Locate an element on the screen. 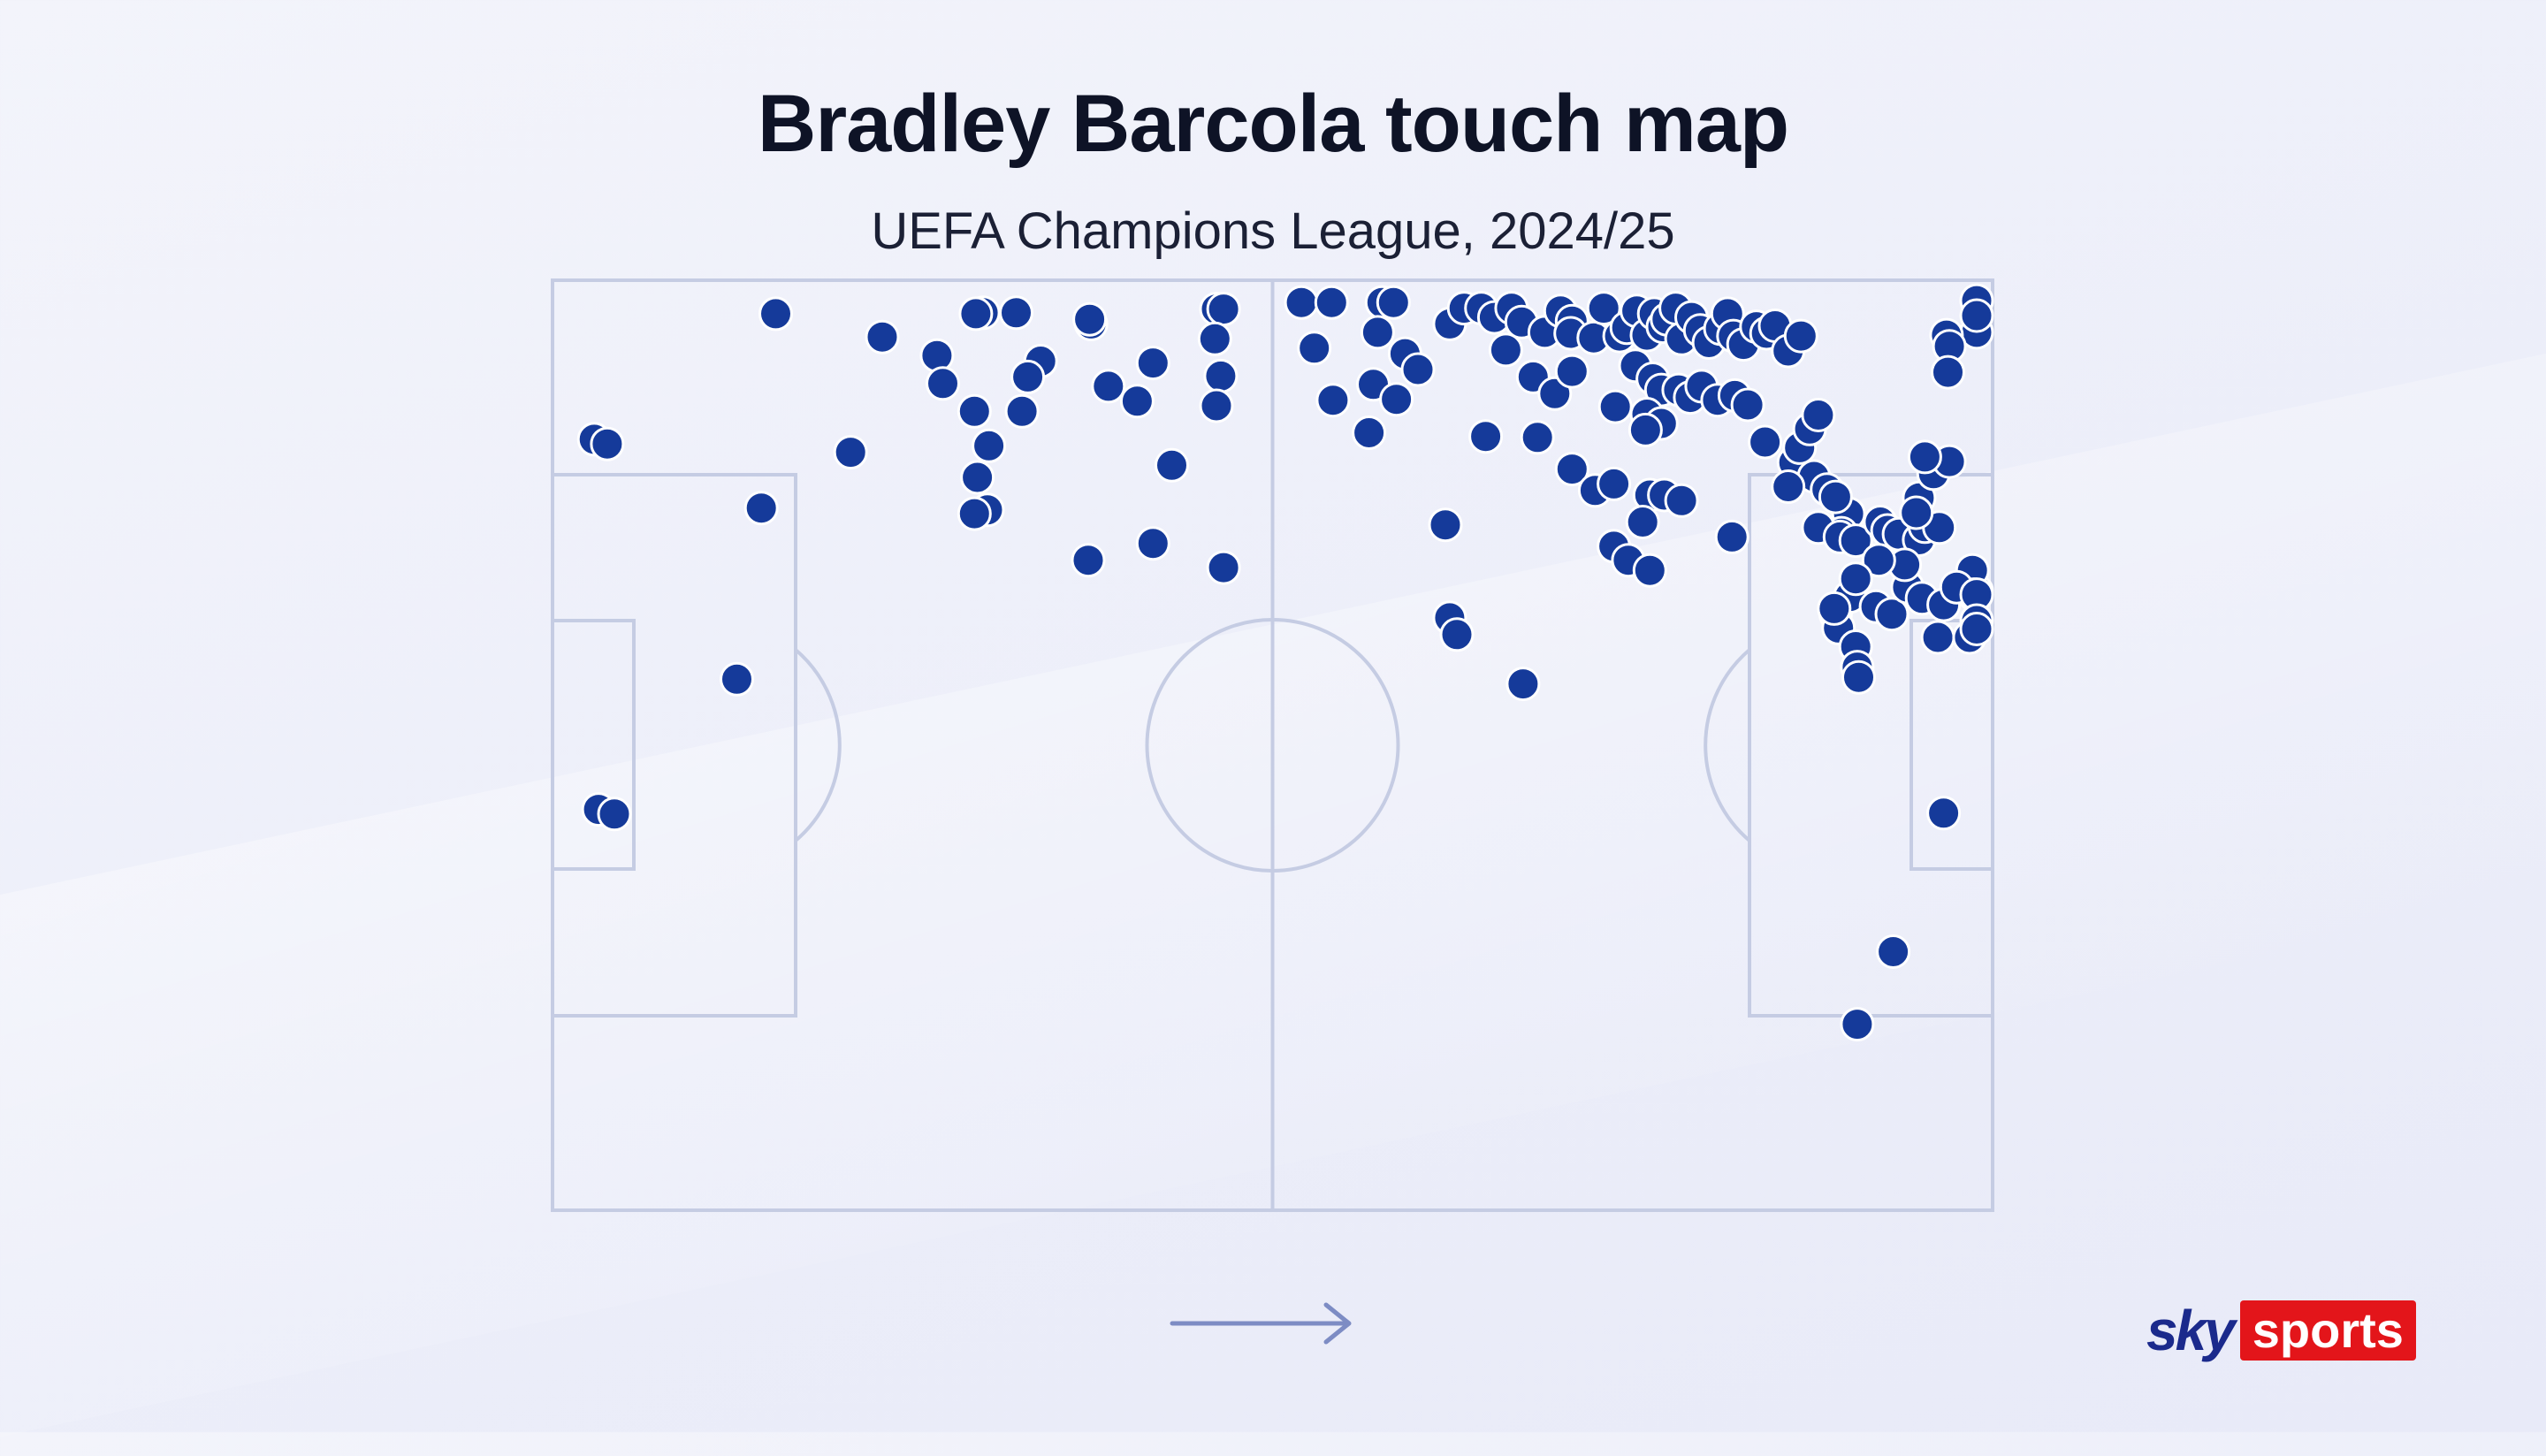  arrow-right-icon is located at coordinates (1261, 1323).